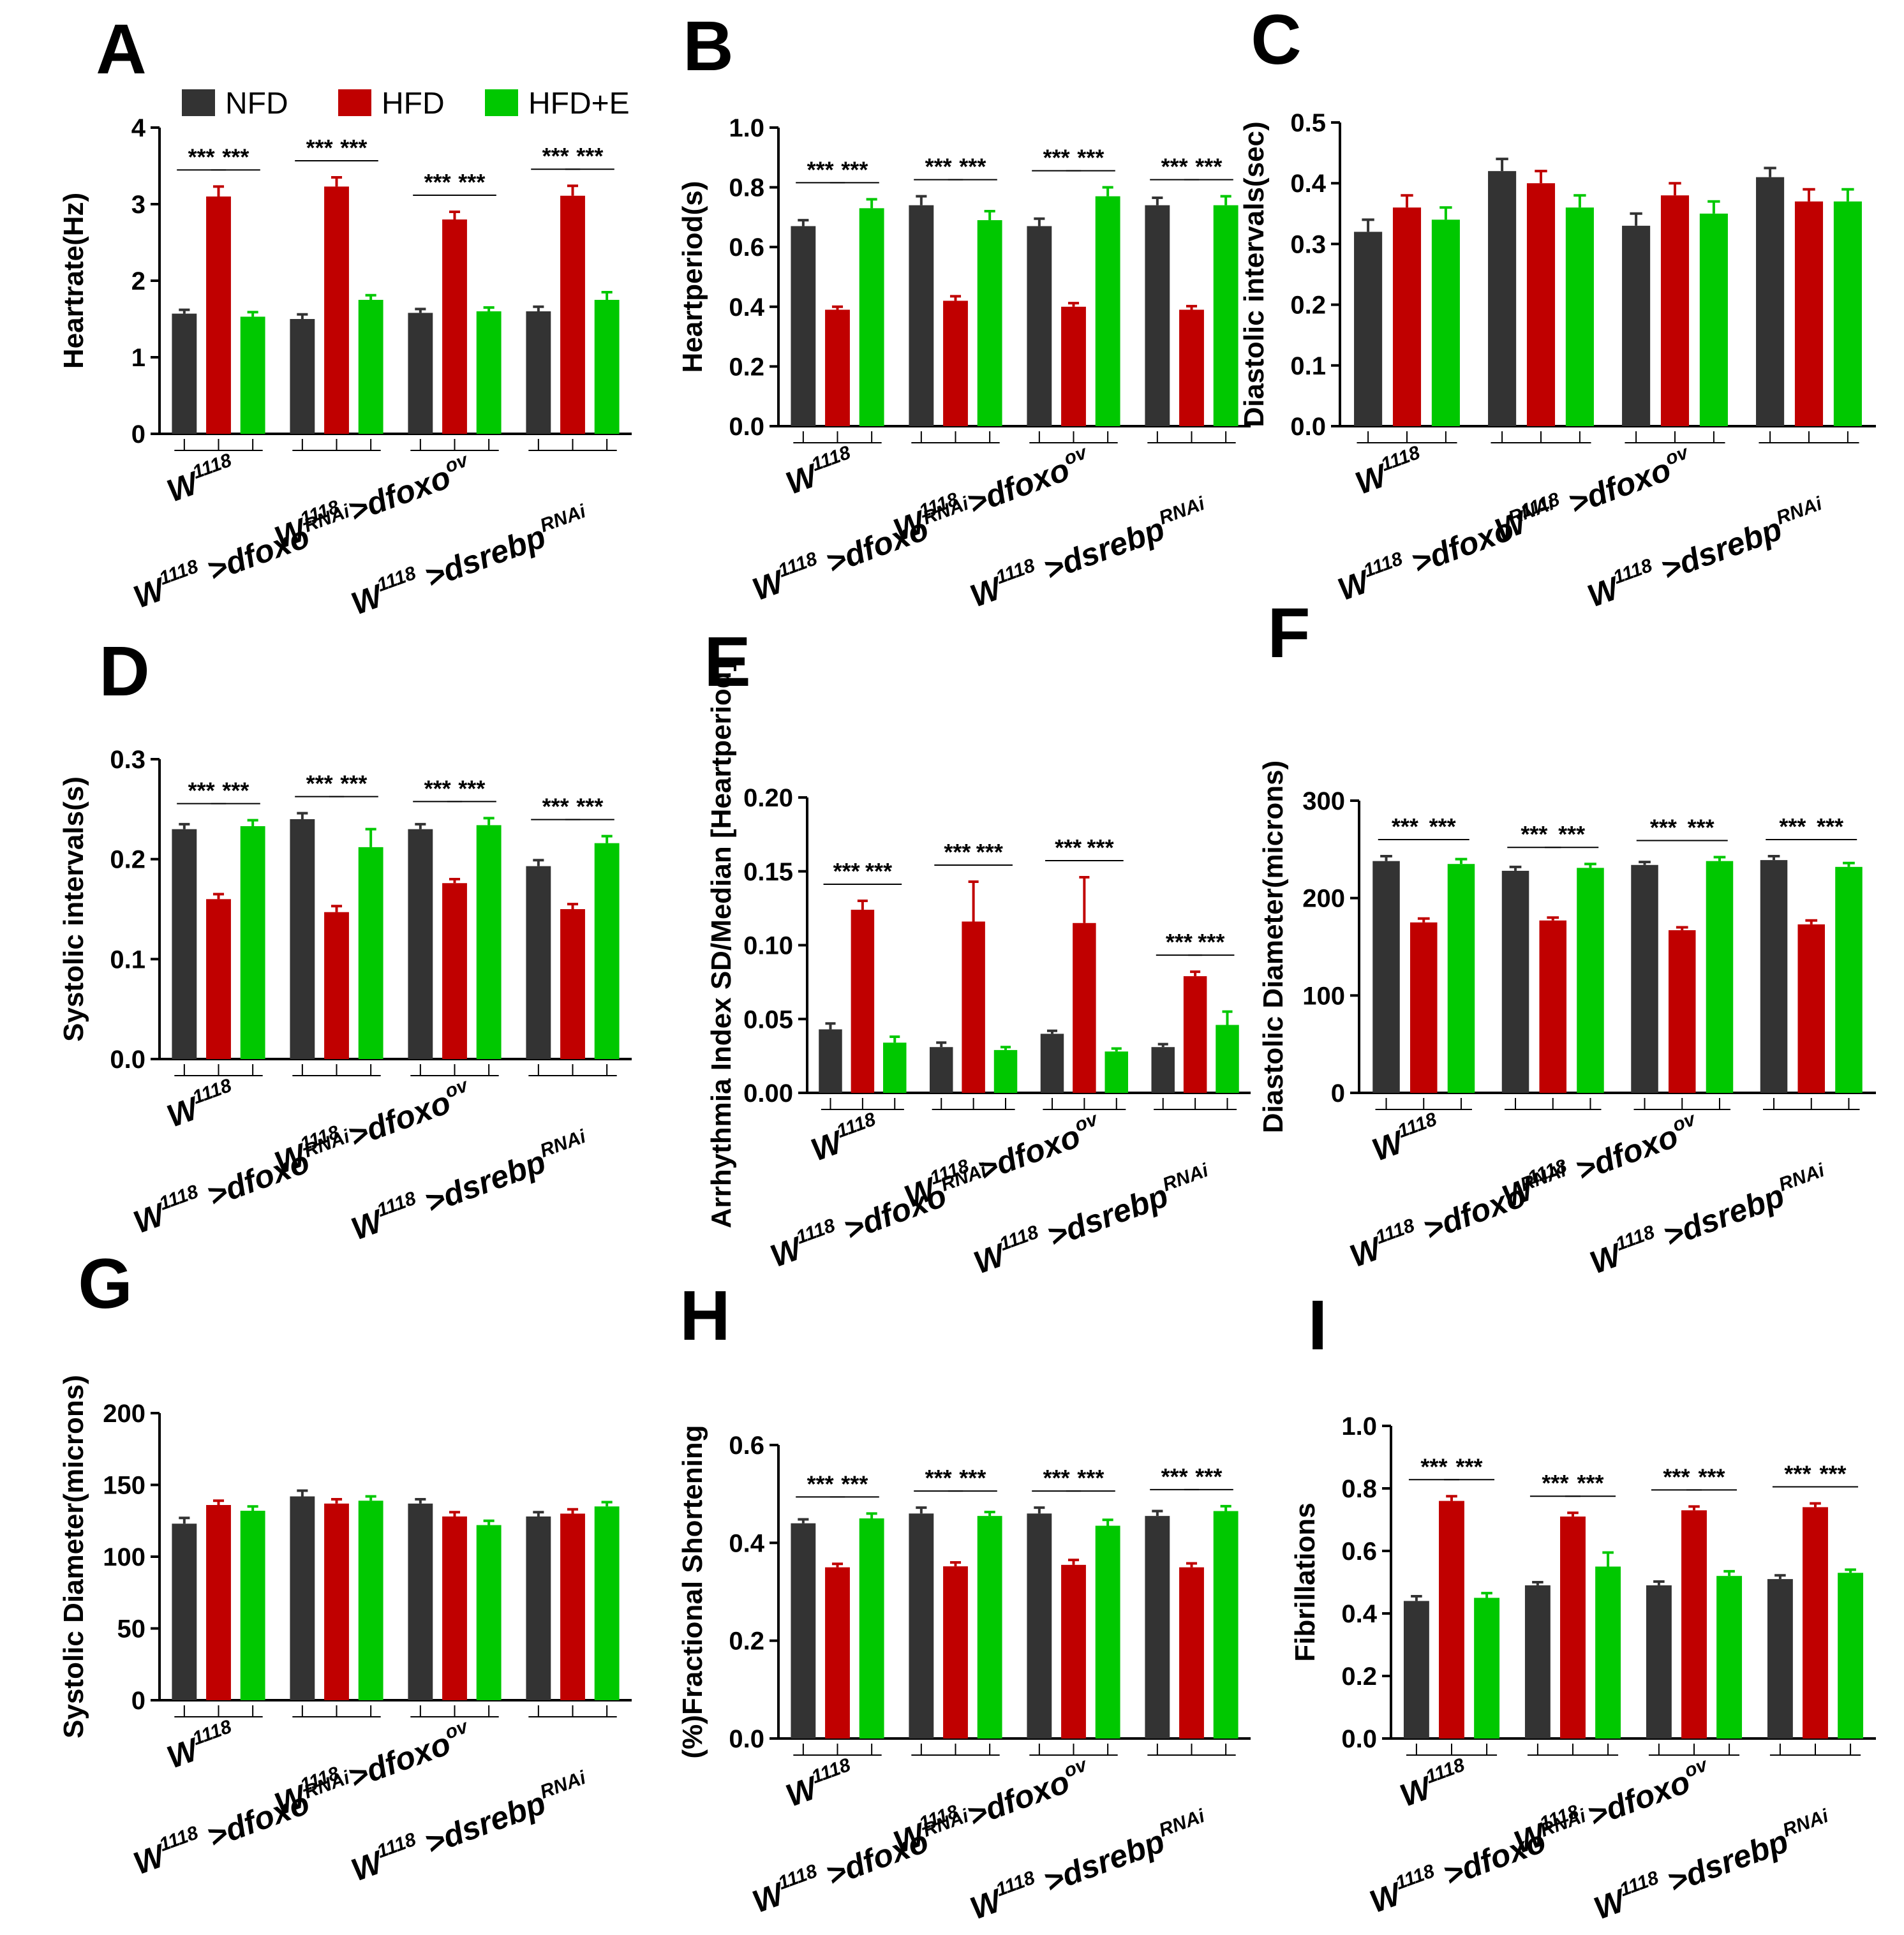 Image resolution: width=1904 pixels, height=1935 pixels. Describe the element at coordinates (1276, 40) in the screenshot. I see `panel-letter: C` at that location.